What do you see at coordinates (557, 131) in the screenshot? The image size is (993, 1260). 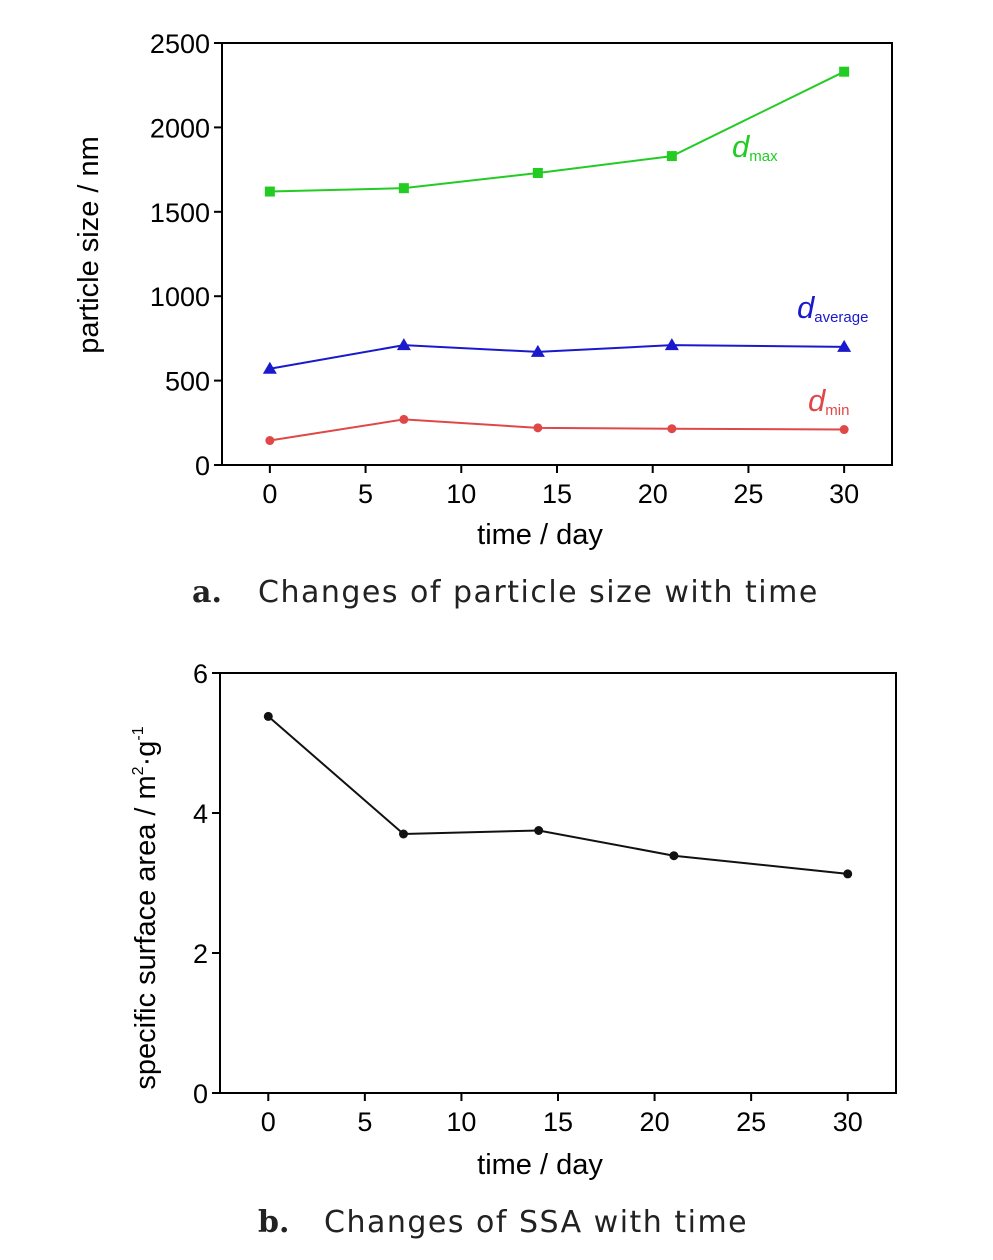 I see `series-line-max` at bounding box center [557, 131].